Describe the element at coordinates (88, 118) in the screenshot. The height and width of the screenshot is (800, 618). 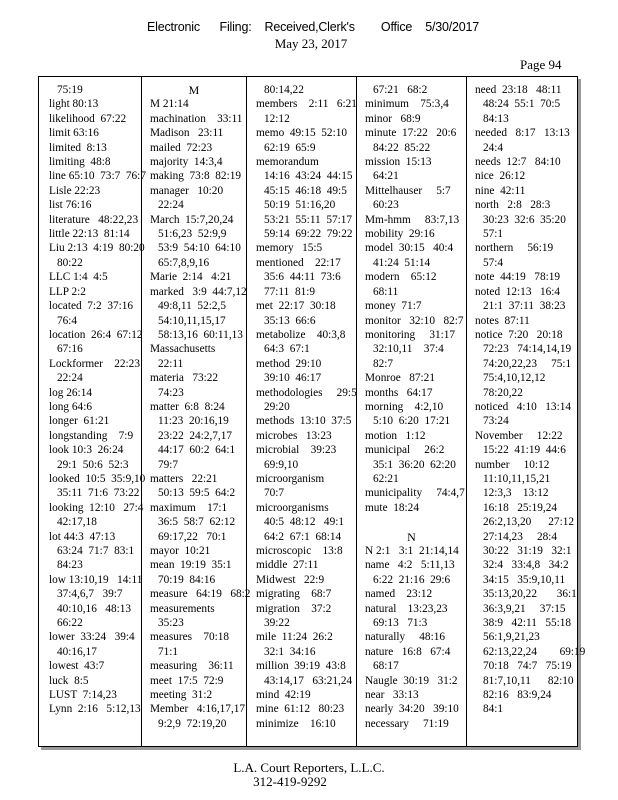
I see `index-entry: likelihood 67:22` at that location.